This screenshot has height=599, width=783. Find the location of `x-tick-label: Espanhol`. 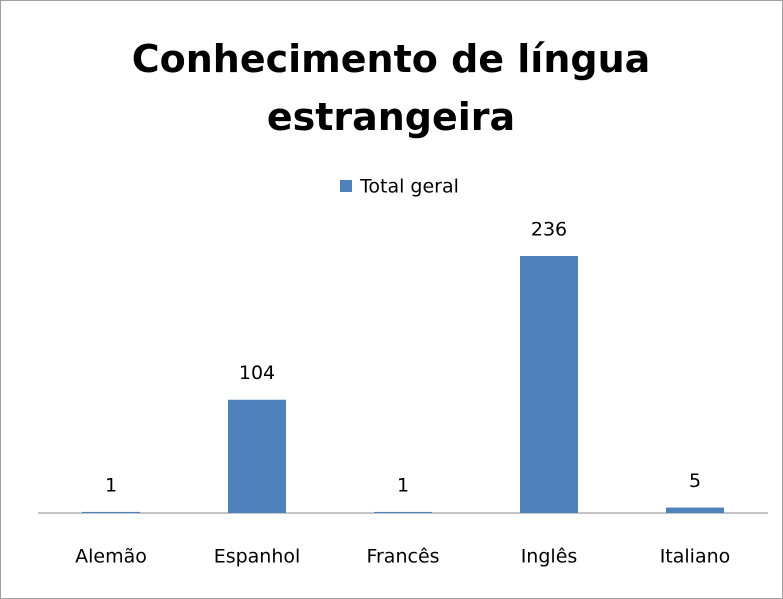

x-tick-label: Espanhol is located at coordinates (257, 557).